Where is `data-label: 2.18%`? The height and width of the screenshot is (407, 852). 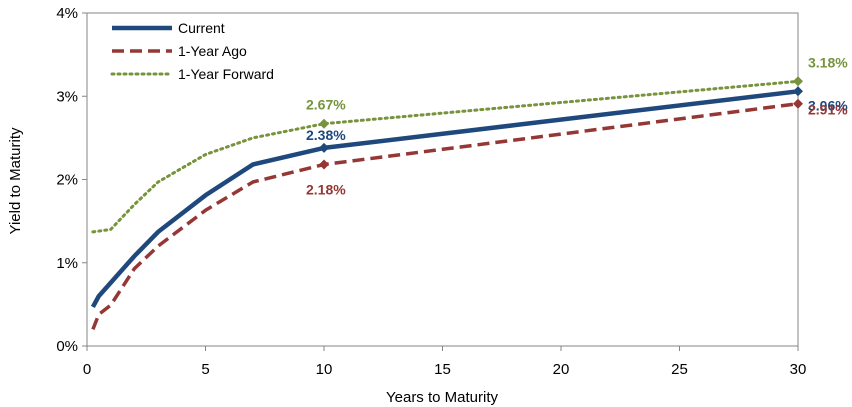 data-label: 2.18% is located at coordinates (326, 190).